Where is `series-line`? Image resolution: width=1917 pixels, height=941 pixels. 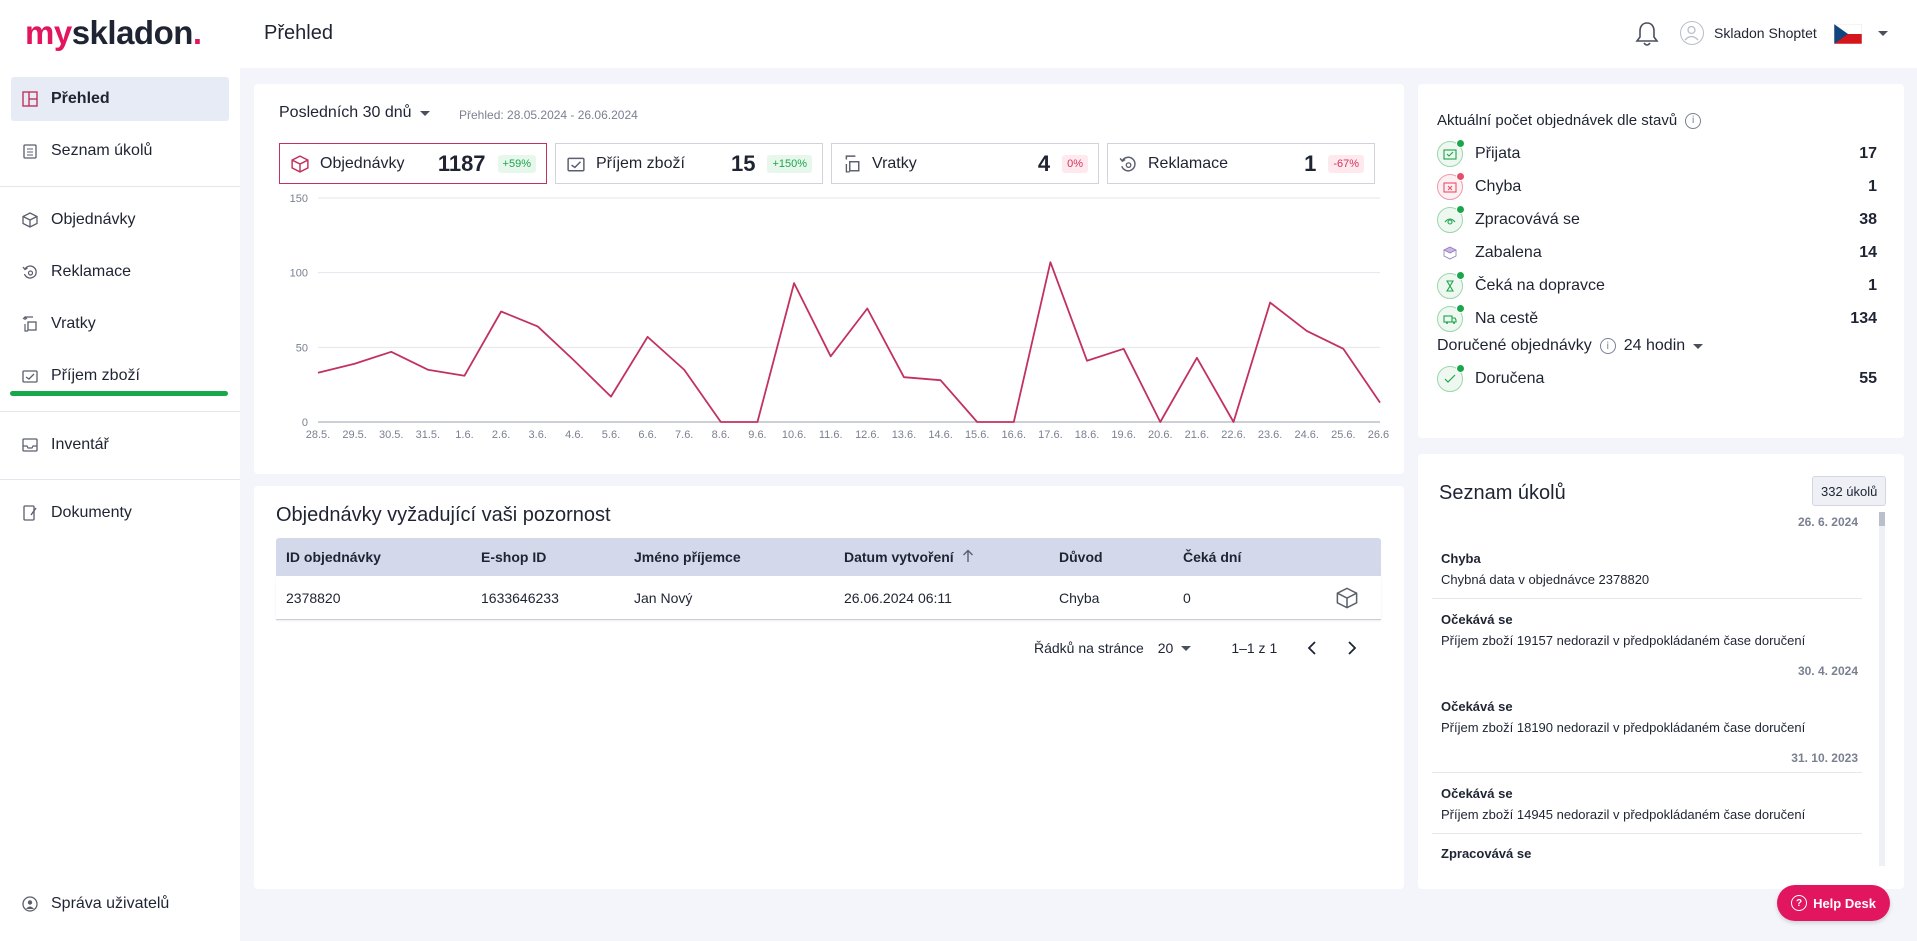 series-line is located at coordinates (849, 342).